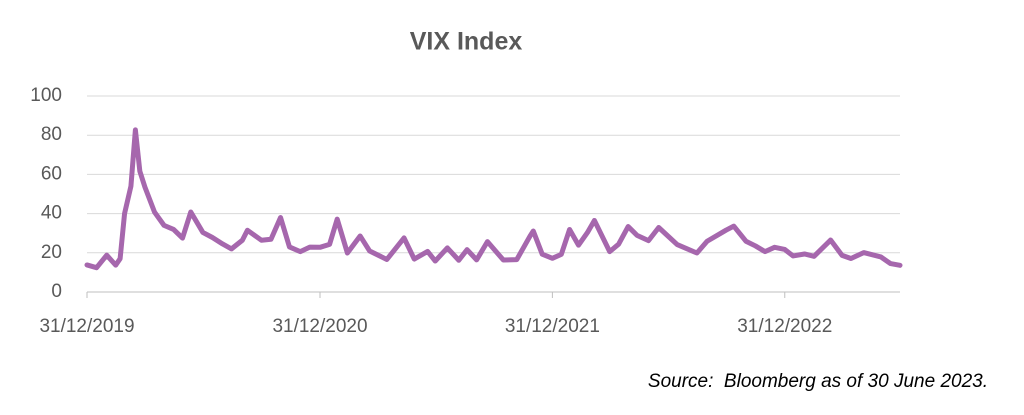  I want to click on y-tick-label: 40, so click(51, 213).